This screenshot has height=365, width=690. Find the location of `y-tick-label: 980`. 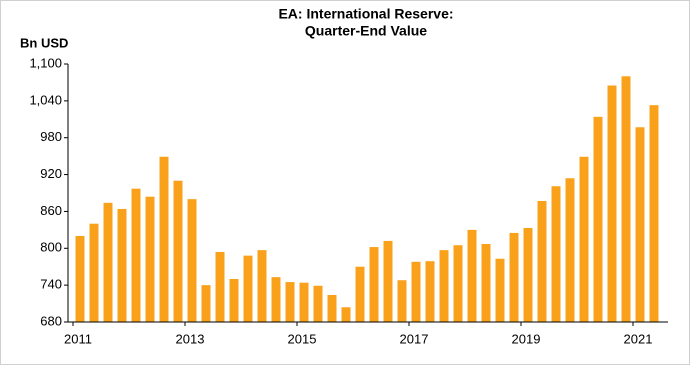

y-tick-label: 980 is located at coordinates (51, 136).